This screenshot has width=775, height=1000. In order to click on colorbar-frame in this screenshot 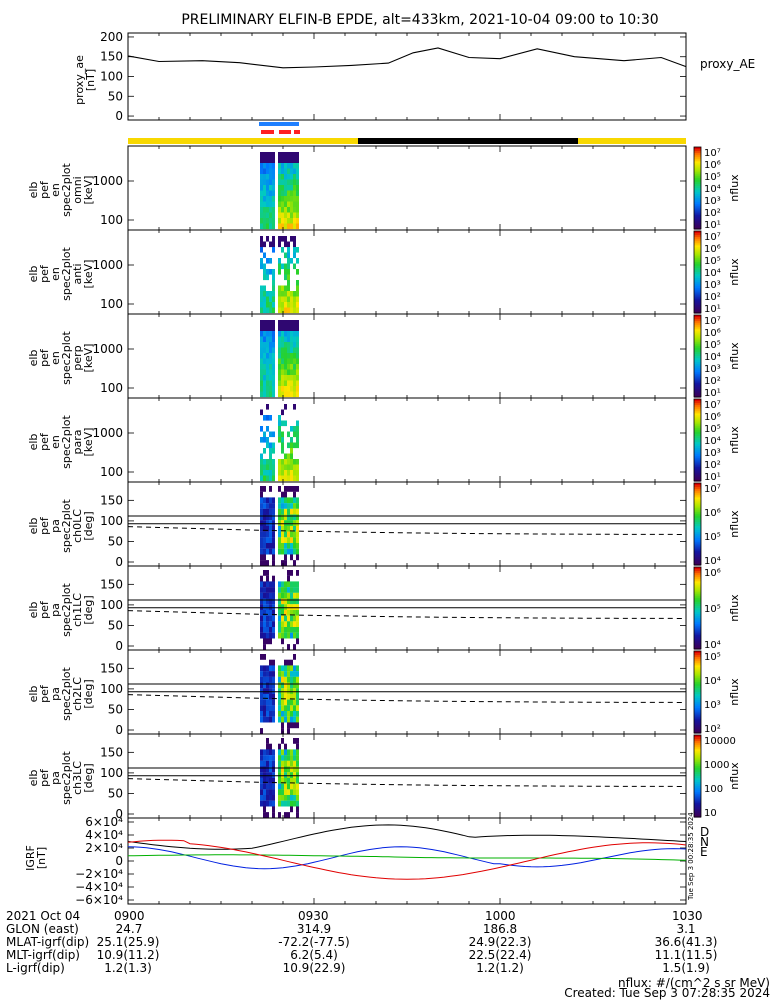, I will do `click(697, 524)`.